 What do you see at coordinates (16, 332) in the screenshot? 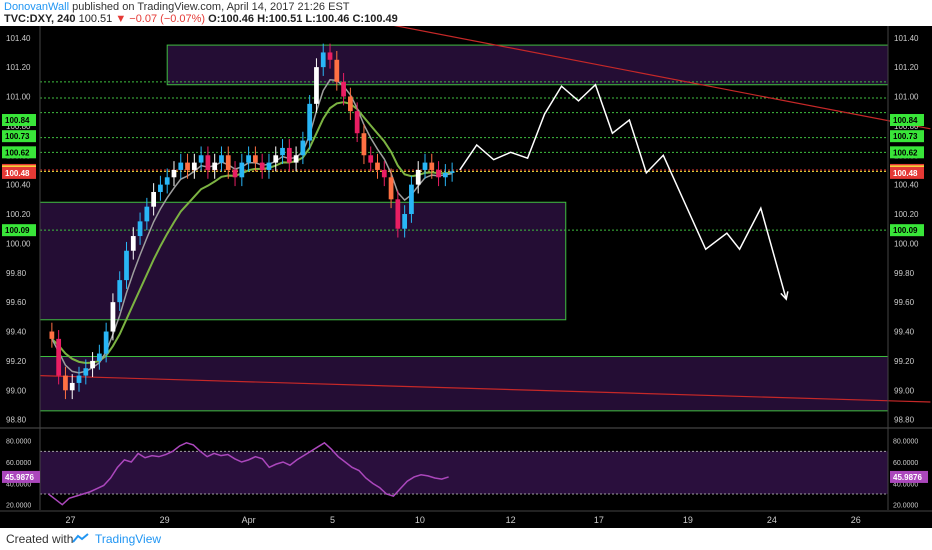
I see `price-tick-left: 99.40` at bounding box center [16, 332].